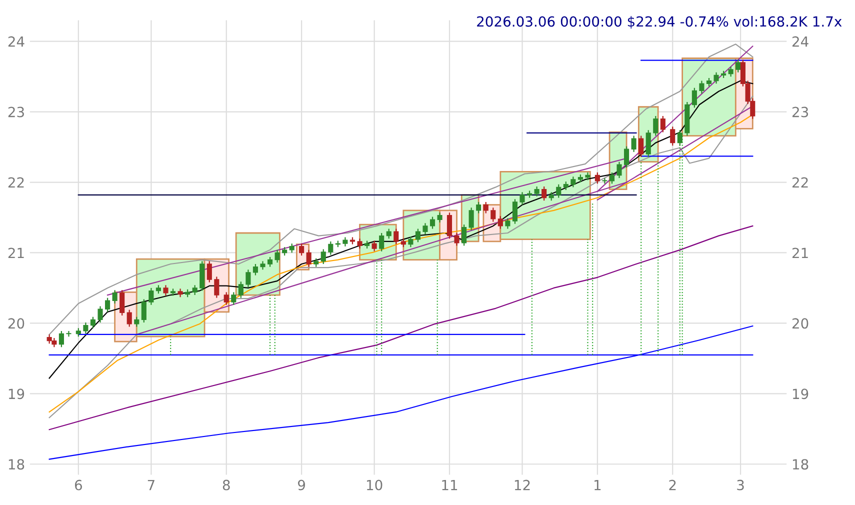 The width and height of the screenshot is (855, 505). What do you see at coordinates (16, 182) in the screenshot?
I see `y-tick-label: 22` at bounding box center [16, 182].